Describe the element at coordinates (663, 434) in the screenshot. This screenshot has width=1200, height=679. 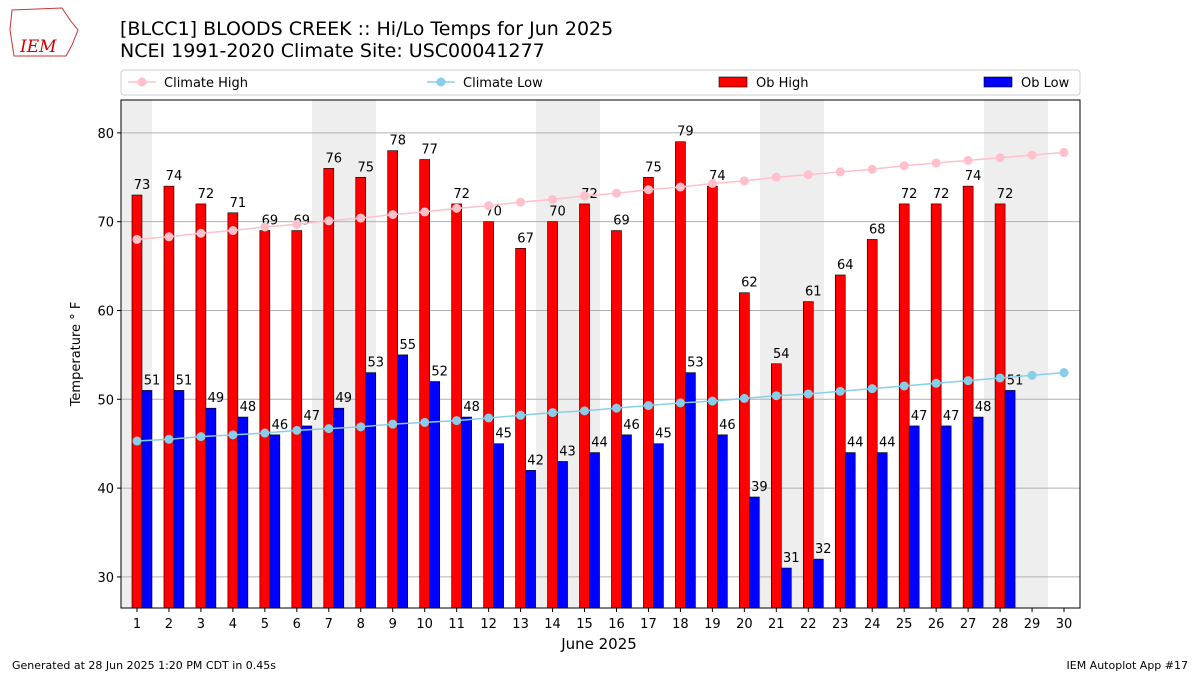
I see `data-label: 45` at that location.